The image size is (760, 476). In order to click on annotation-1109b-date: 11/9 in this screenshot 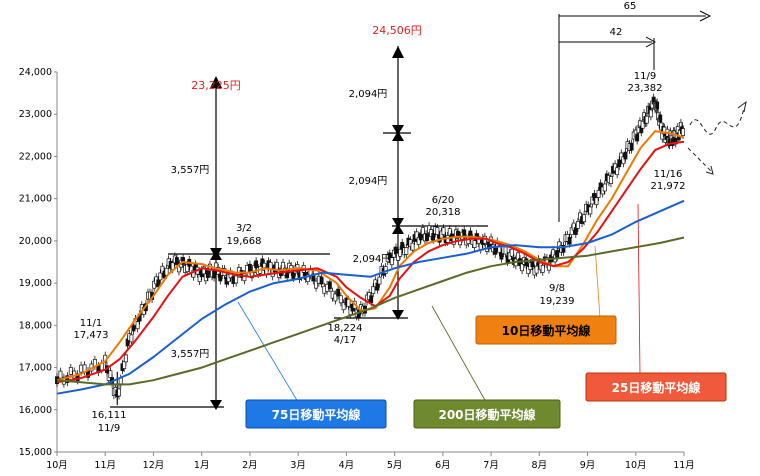, I will do `click(645, 76)`.